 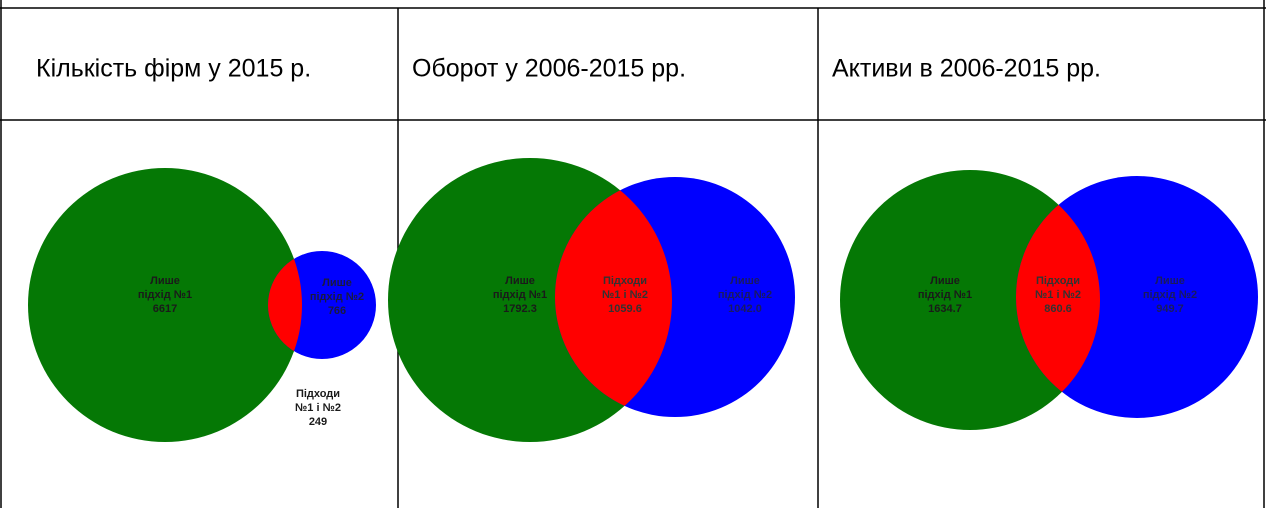 What do you see at coordinates (745, 309) in the screenshot?
I see `region-label: 1042.0` at bounding box center [745, 309].